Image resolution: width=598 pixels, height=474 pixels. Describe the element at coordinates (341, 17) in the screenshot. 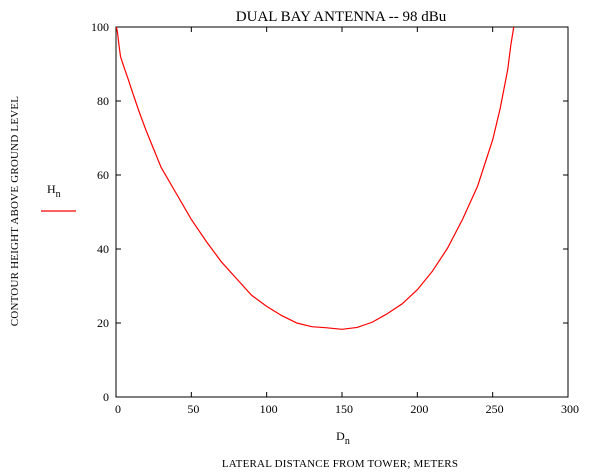

I see `chart-title: DUAL BAY ANTENNA -- 98 dBu` at that location.